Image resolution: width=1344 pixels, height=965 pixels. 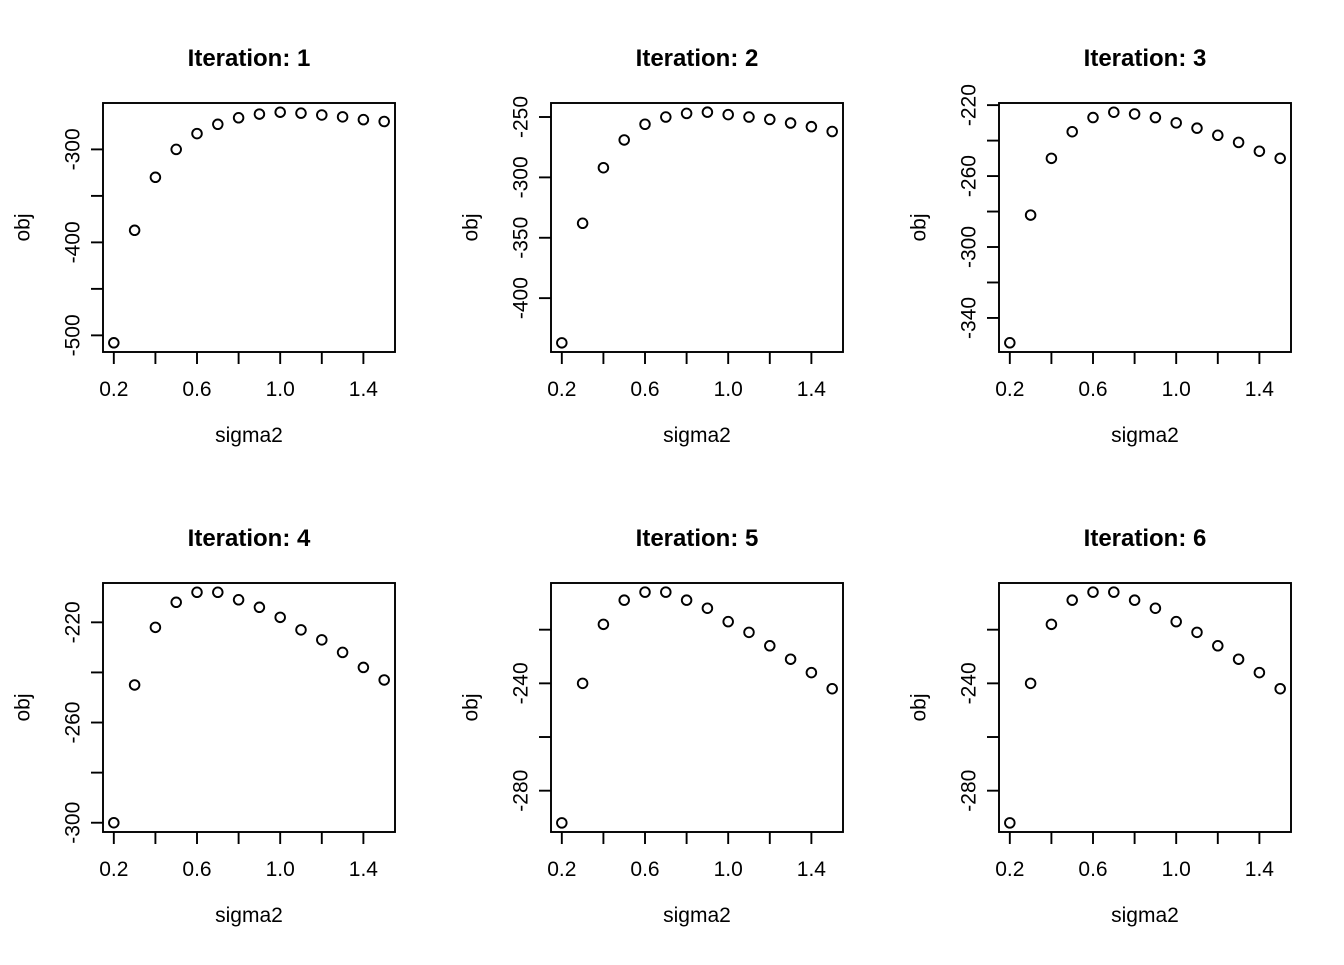 I want to click on y-tick-label: -300, so click(x=520, y=177).